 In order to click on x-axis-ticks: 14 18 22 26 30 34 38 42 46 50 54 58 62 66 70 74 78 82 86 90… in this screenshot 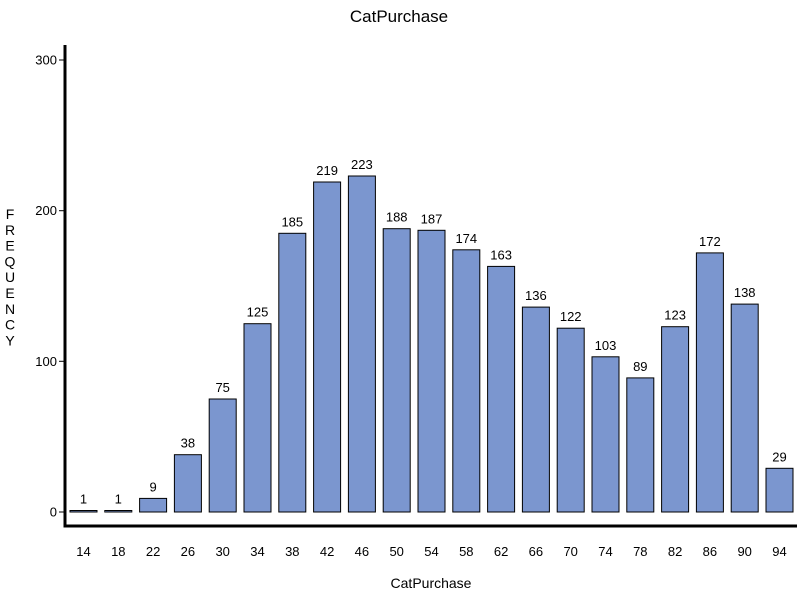, I will do `click(431, 551)`.